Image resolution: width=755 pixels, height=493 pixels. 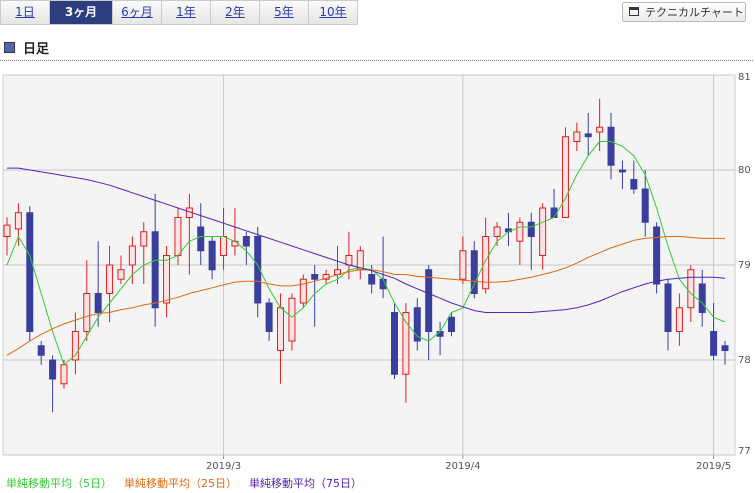 What do you see at coordinates (333, 12) in the screenshot?
I see `tab: 10年` at bounding box center [333, 12].